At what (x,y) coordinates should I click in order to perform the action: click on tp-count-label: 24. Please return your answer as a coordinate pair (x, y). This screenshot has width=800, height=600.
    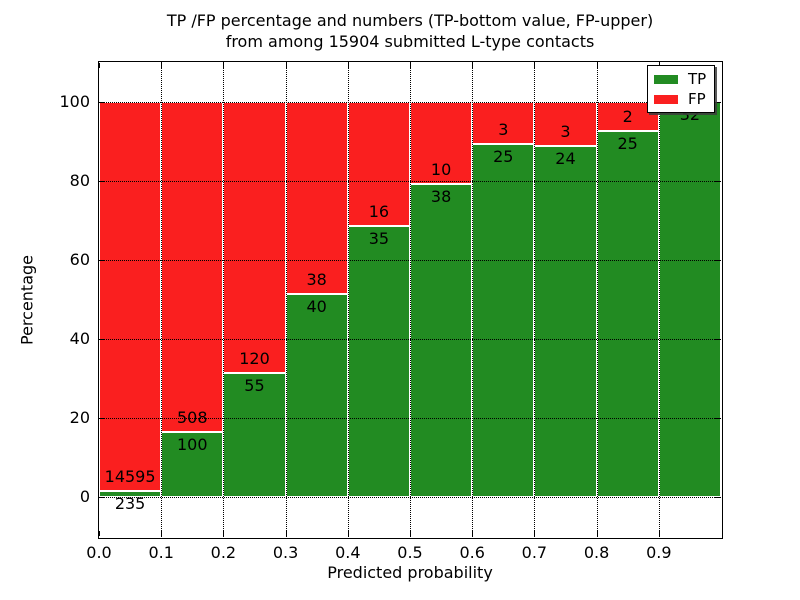
    Looking at the image, I should click on (565, 158).